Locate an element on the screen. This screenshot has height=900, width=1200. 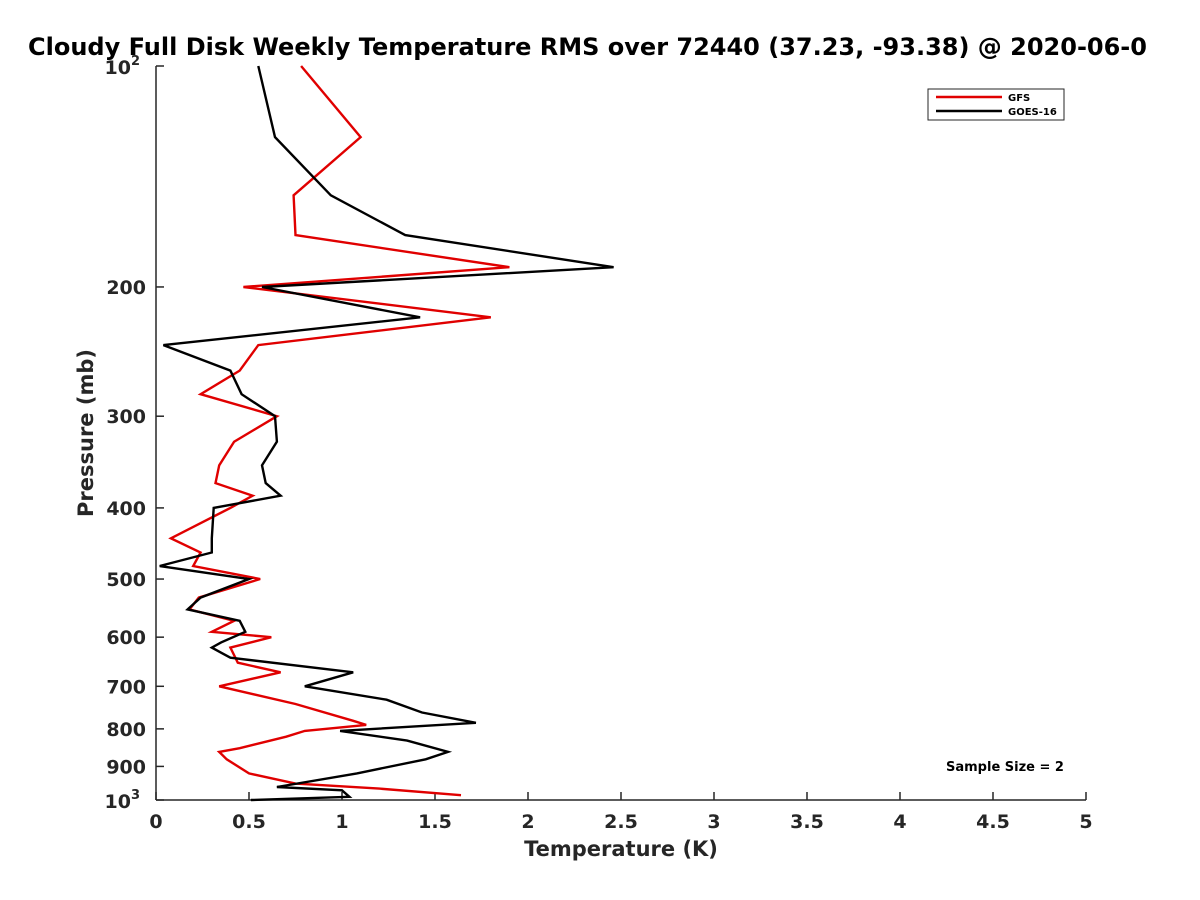
y-tick-label-exponent: 3 is located at coordinates (135, 795).